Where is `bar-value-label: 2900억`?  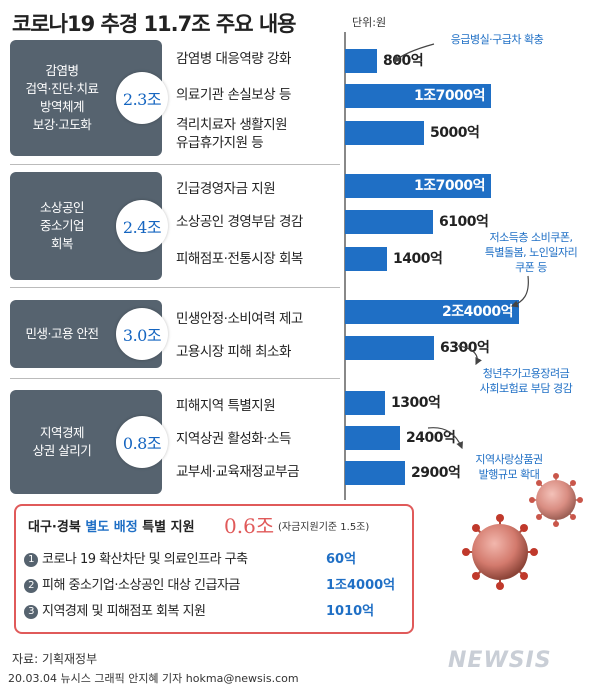 bar-value-label: 2900억 is located at coordinates (436, 473).